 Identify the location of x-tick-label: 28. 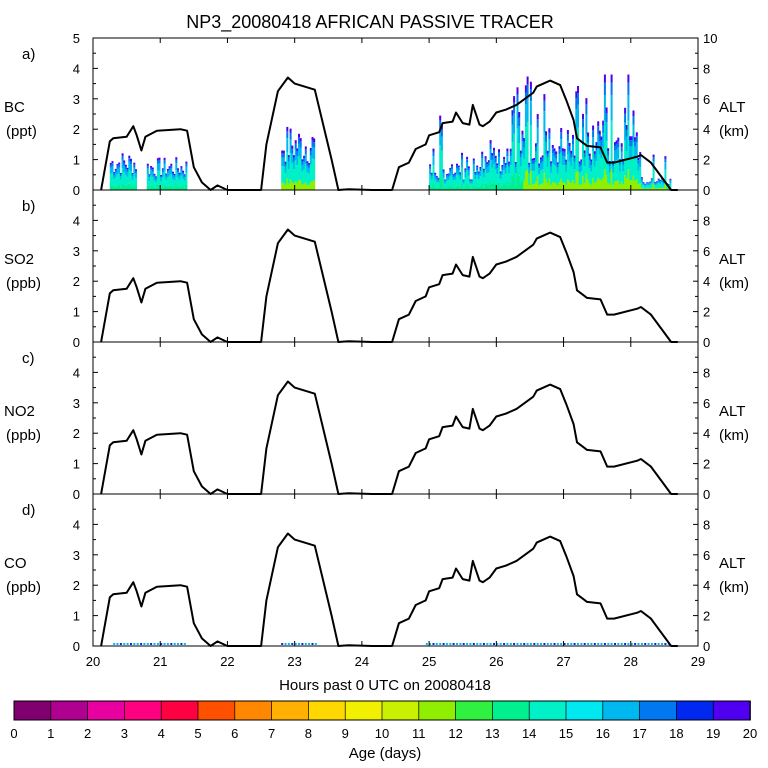
(631, 661).